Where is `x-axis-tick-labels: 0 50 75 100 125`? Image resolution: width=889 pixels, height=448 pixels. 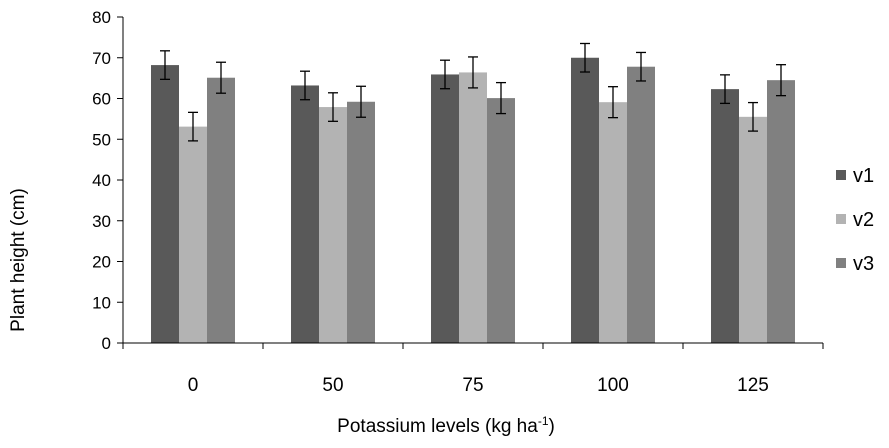
x-axis-tick-labels: 0 50 75 100 125 is located at coordinates (478, 385).